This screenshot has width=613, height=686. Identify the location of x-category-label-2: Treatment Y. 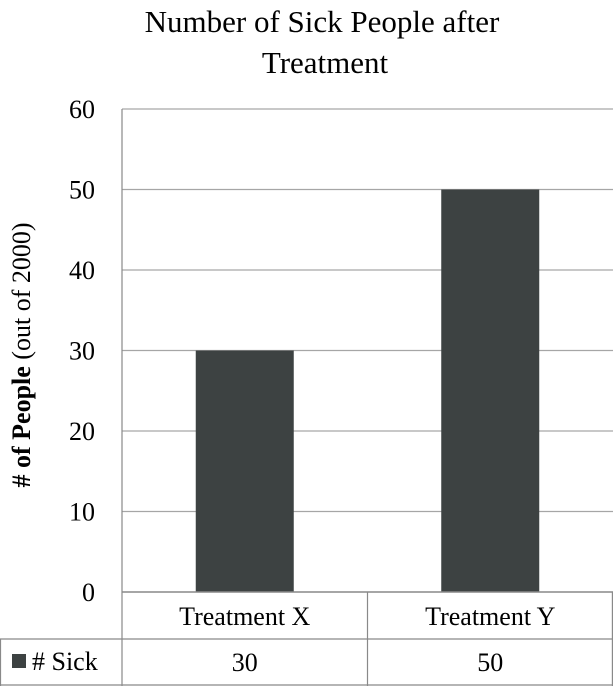
(490, 616).